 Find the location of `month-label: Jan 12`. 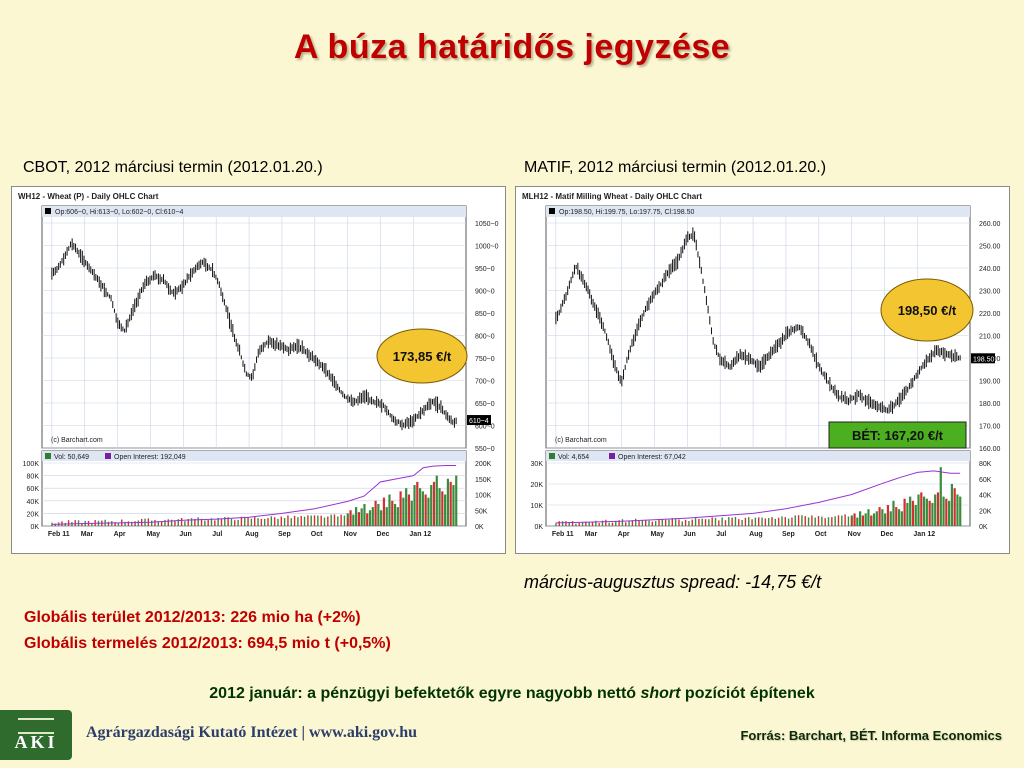

month-label: Jan 12 is located at coordinates (420, 534).